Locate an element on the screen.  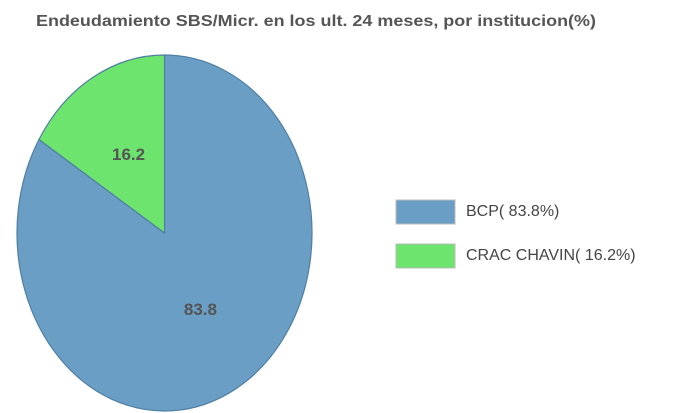
legend: BCP( 83.8%) CRAC CHAVIN( 16.2%) is located at coordinates (515, 234).